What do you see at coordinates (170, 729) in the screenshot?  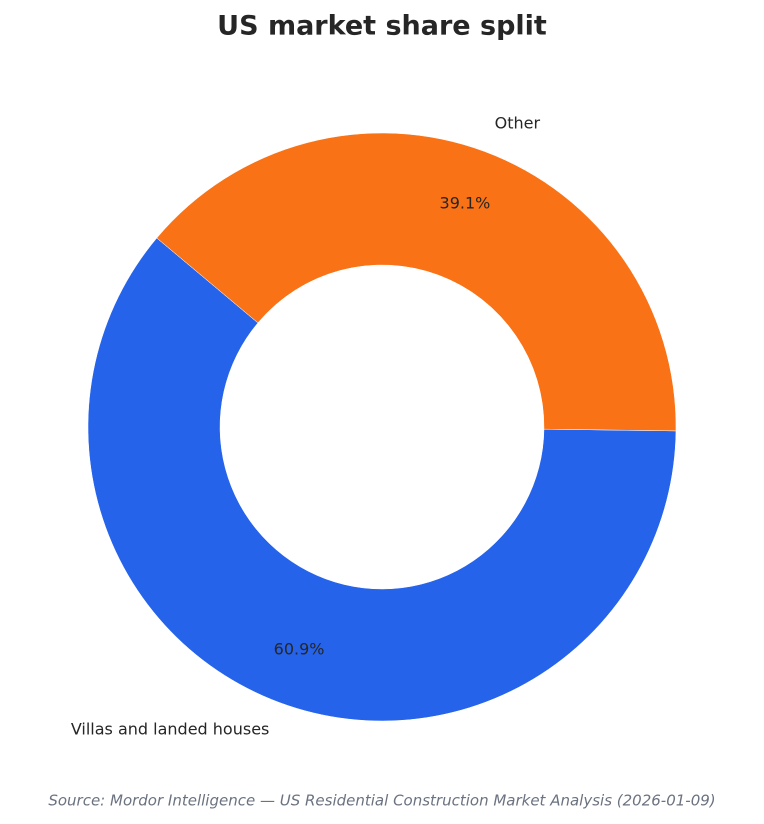 I see `category-label: Villas and landed houses` at bounding box center [170, 729].